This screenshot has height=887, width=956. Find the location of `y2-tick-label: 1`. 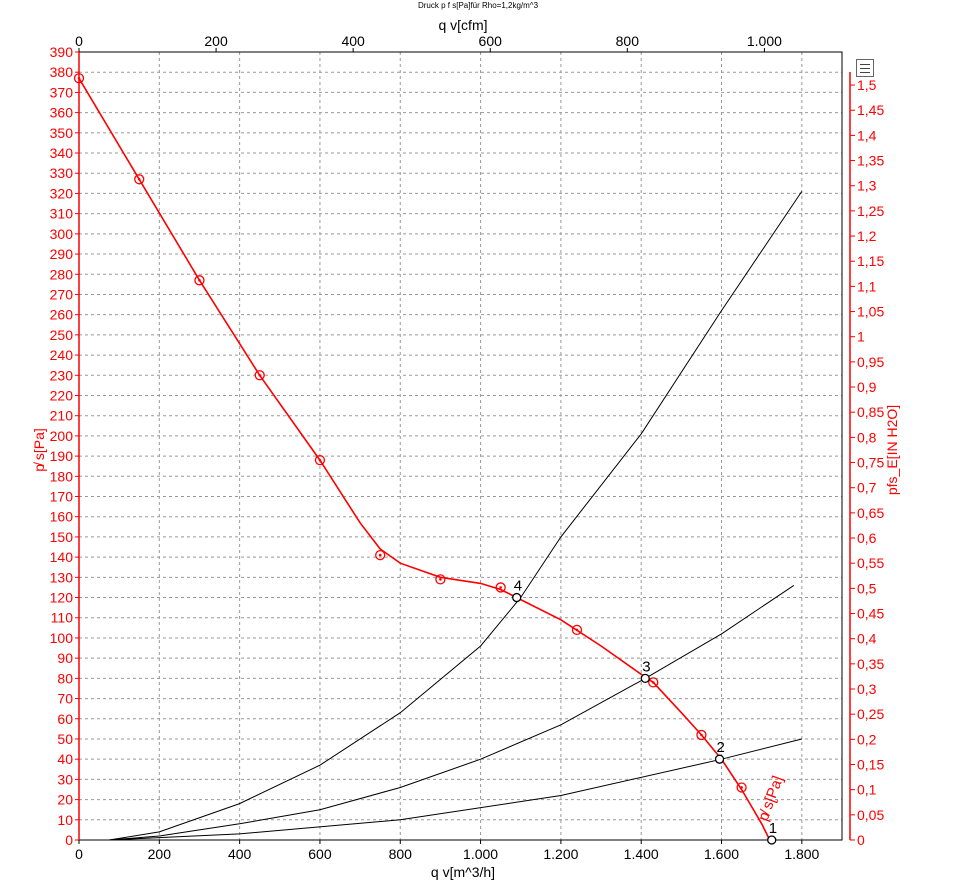

y2-tick-label: 1 is located at coordinates (861, 337).